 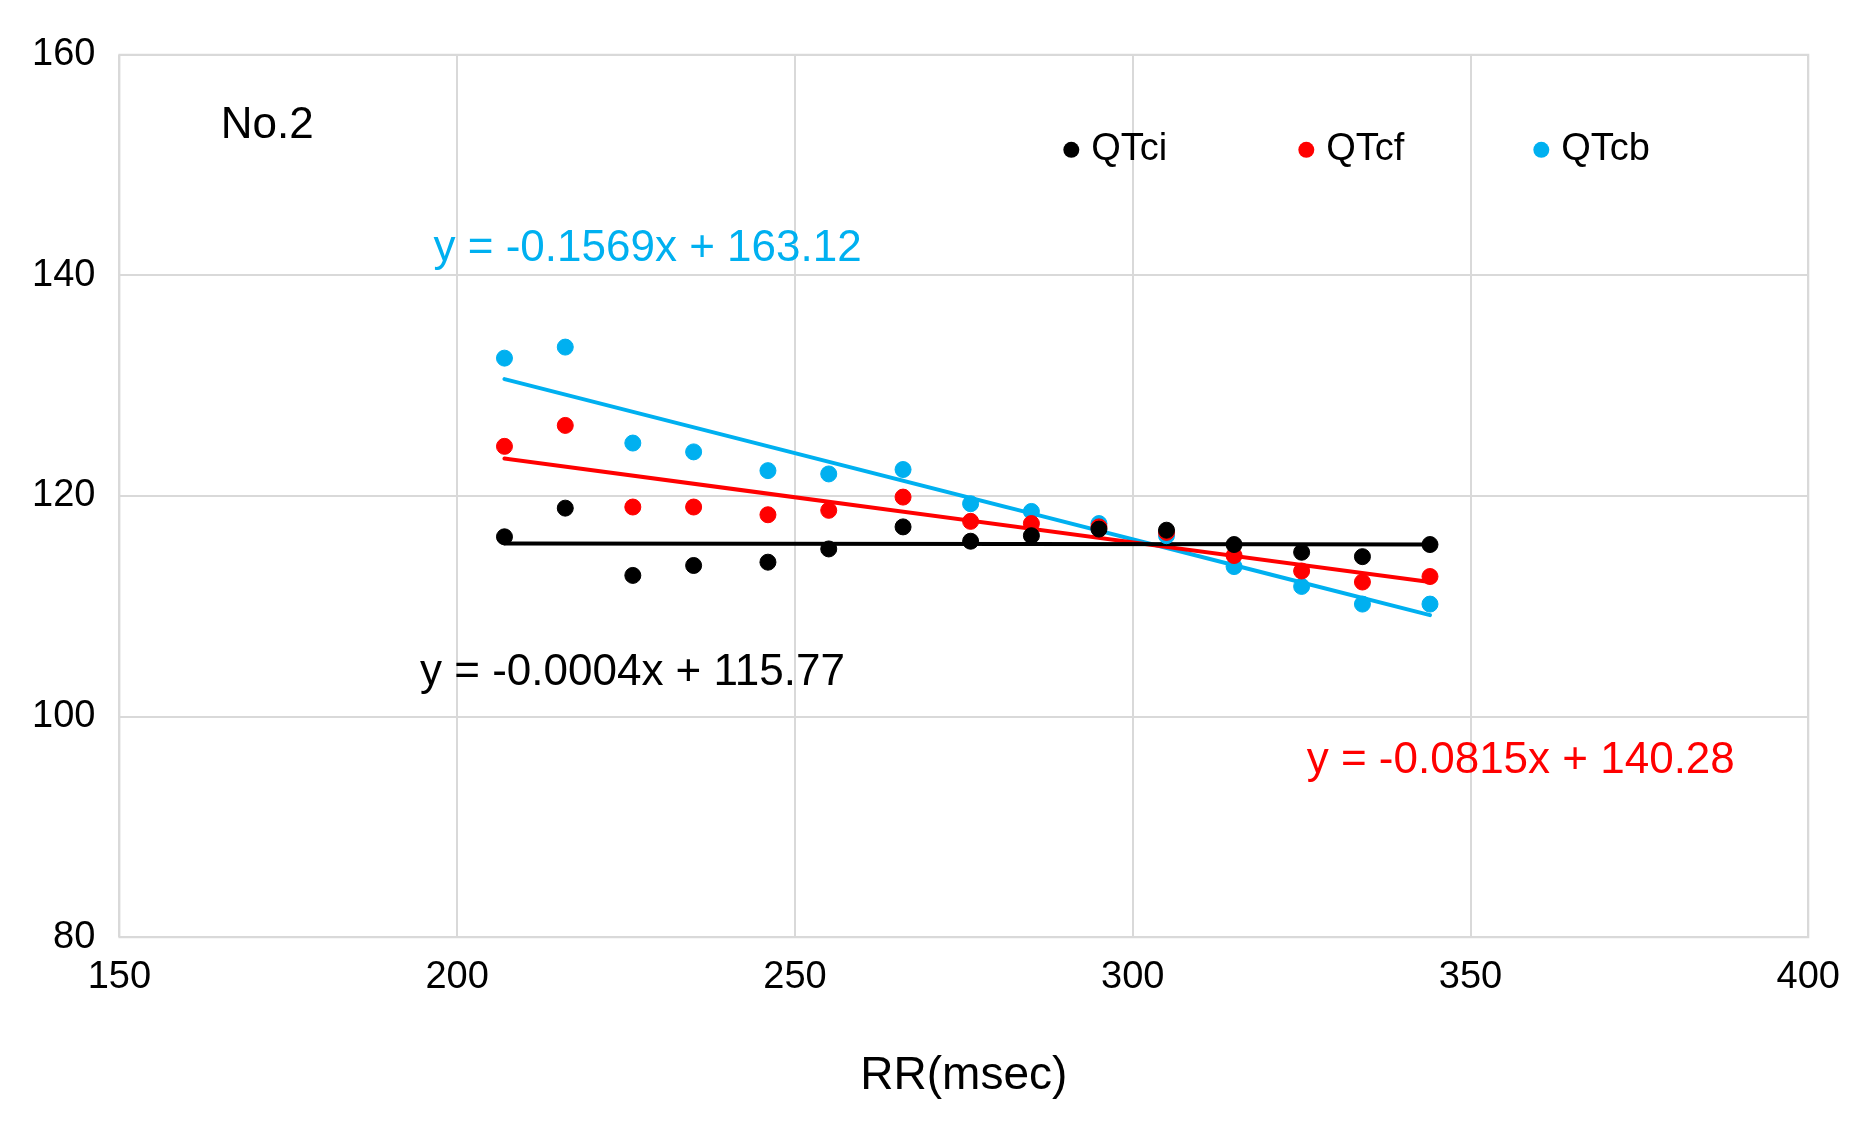 I want to click on y-tick-label: 140, so click(x=64, y=272).